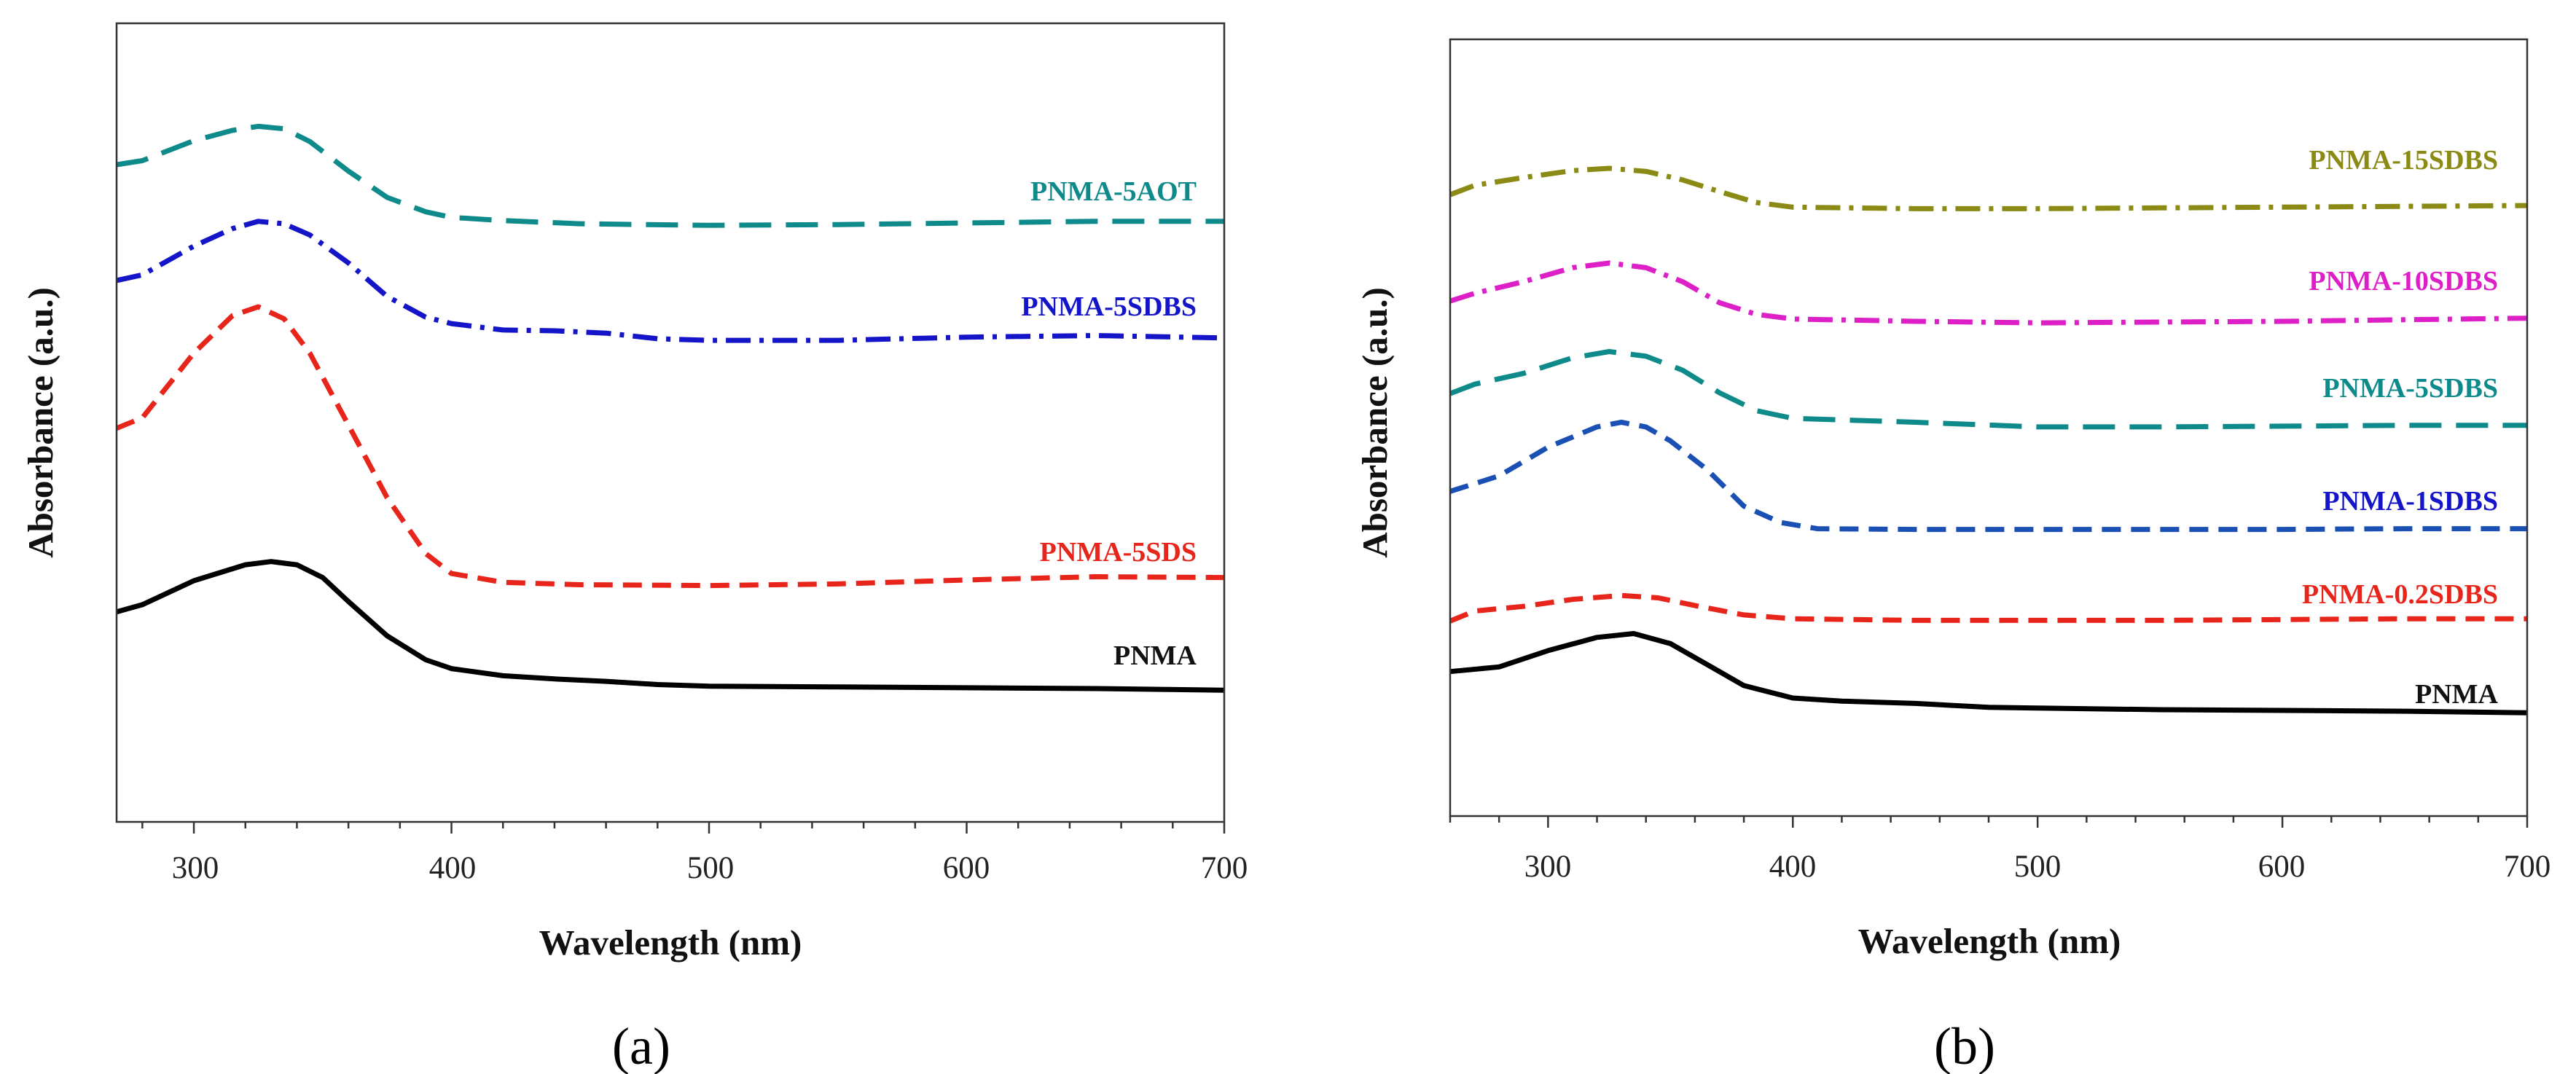  Describe the element at coordinates (1375, 422) in the screenshot. I see `panel-b-y-axis-title: Absorbance (a.u.)` at that location.